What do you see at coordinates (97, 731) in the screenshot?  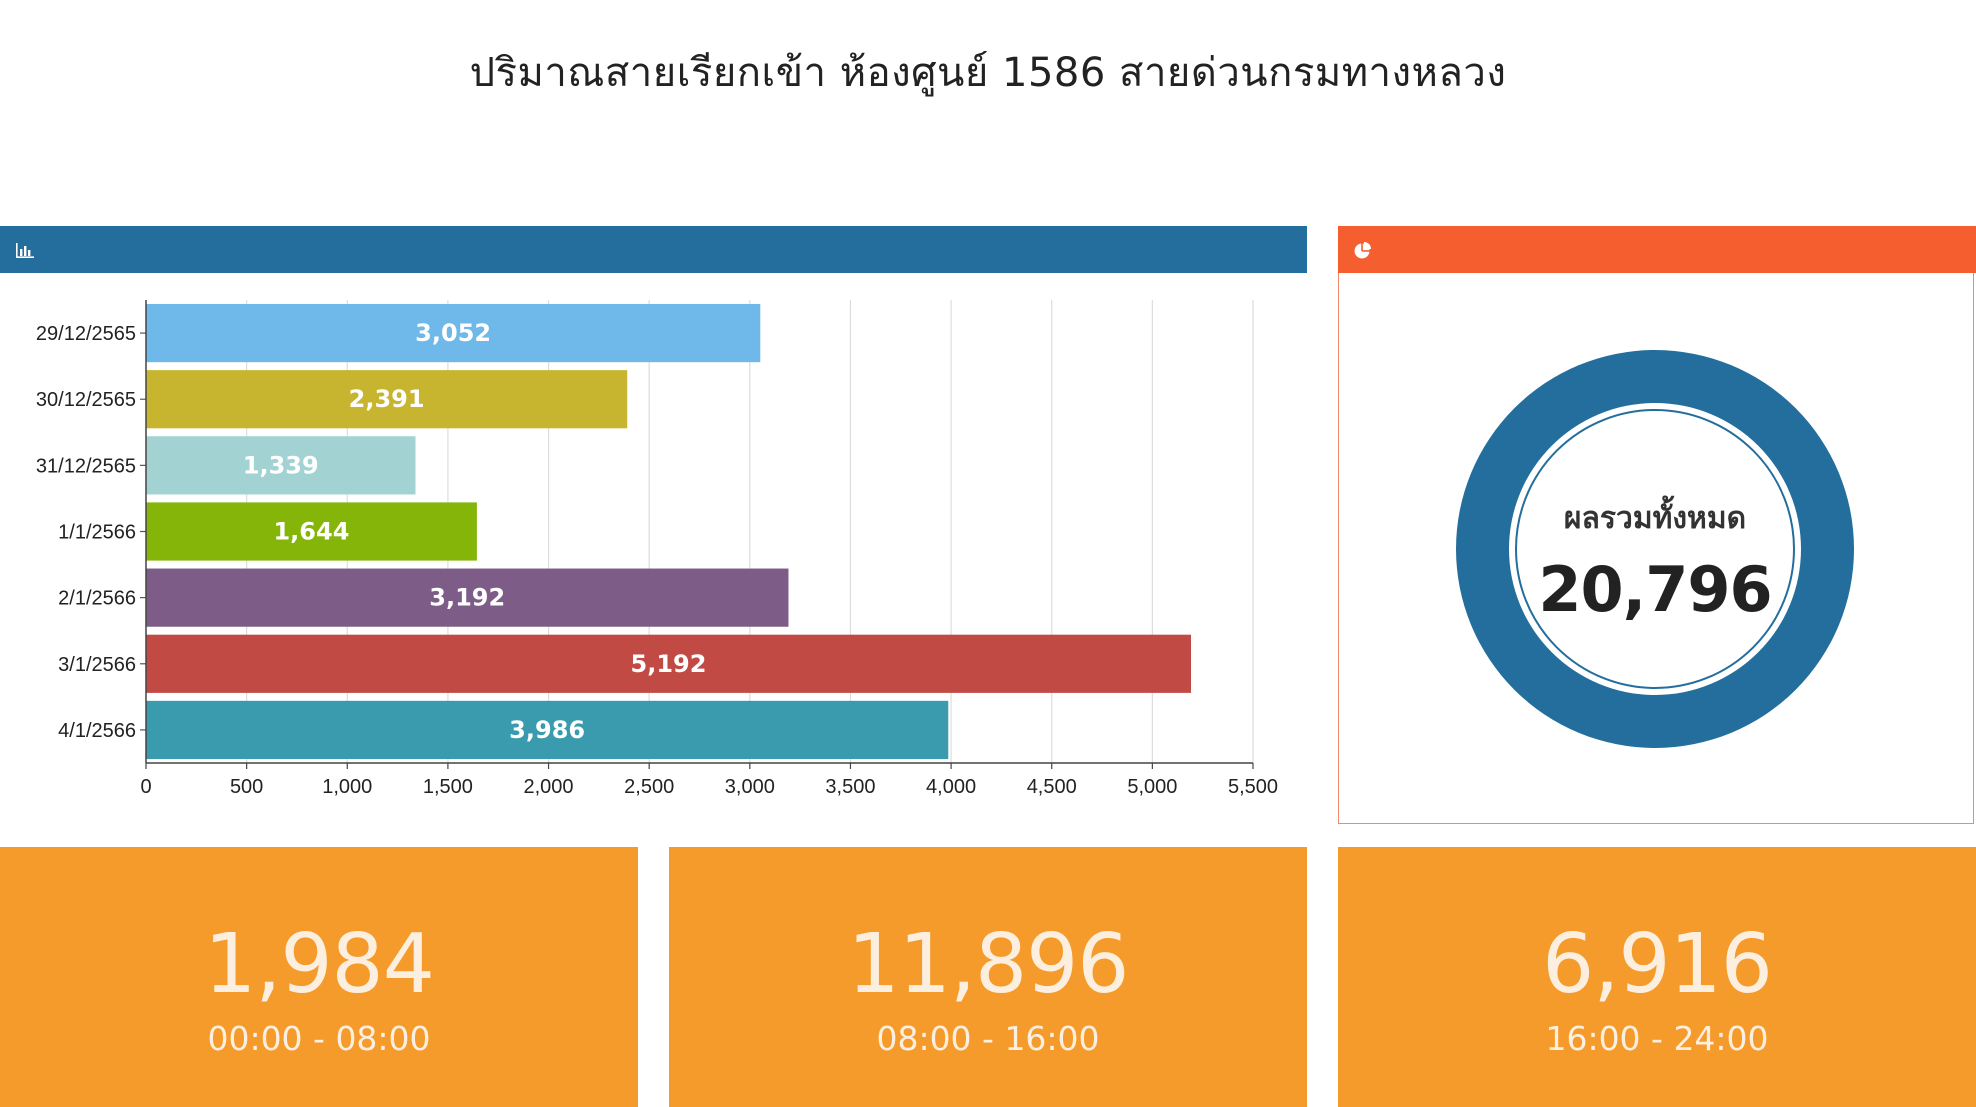 I see `y-tick-label: 4/1/2566` at bounding box center [97, 731].